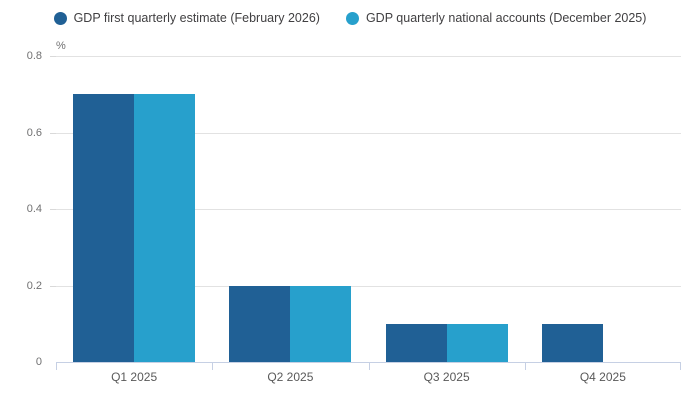 Image resolution: width=700 pixels, height=405 pixels. What do you see at coordinates (38, 362) in the screenshot?
I see `y-axis-tick-label: 0` at bounding box center [38, 362].